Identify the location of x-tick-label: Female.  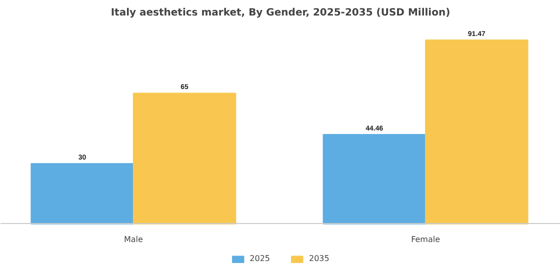
(425, 239).